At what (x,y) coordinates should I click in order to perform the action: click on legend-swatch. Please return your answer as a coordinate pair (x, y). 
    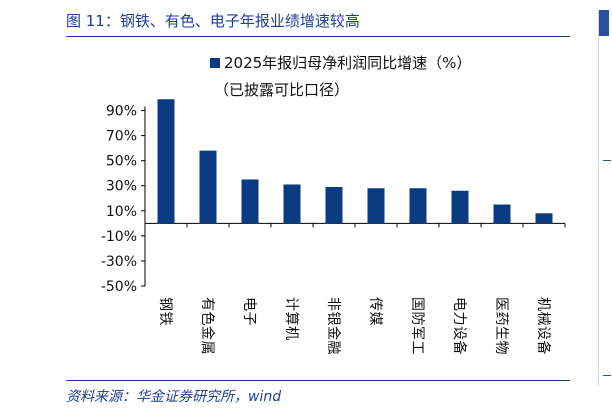
    Looking at the image, I should click on (215, 62).